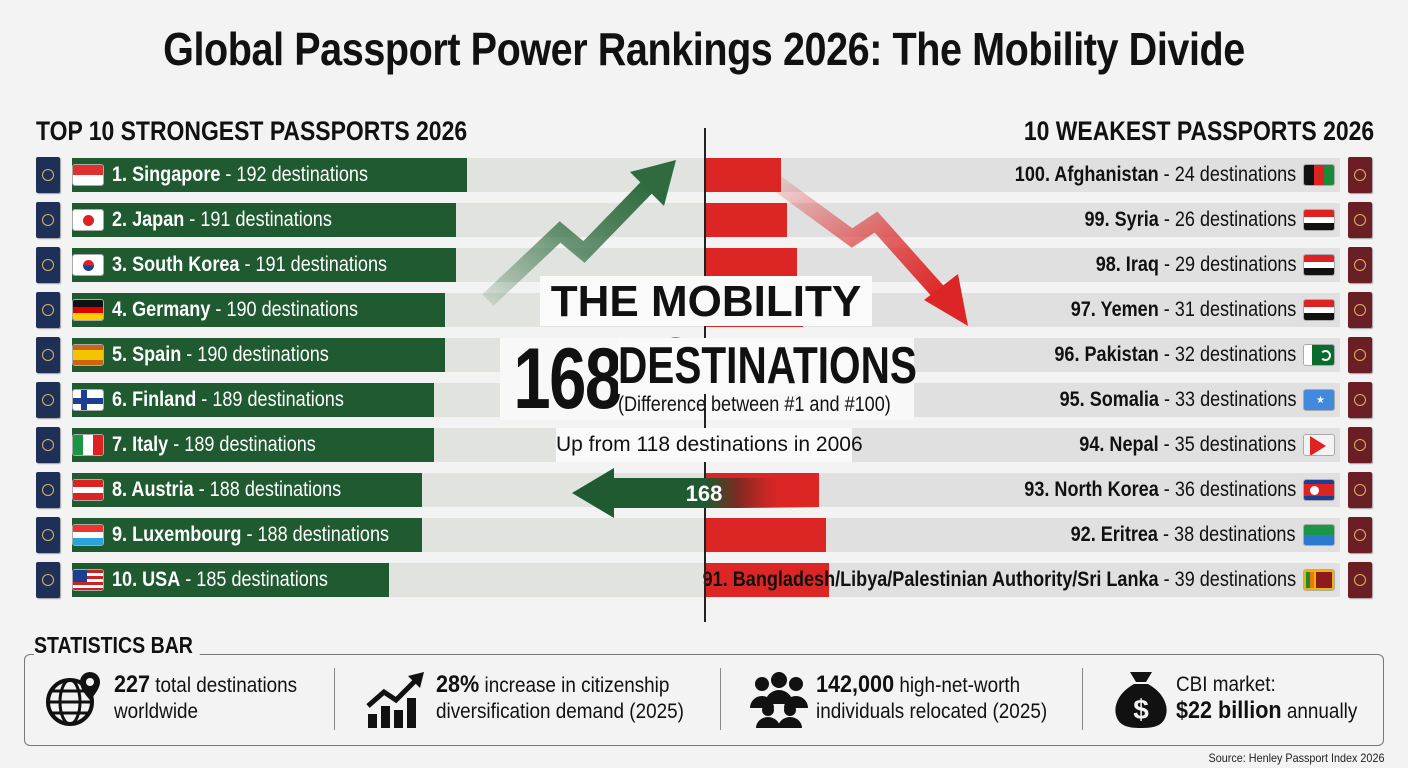 The image size is (1408, 768). I want to click on strong-destination-count: - 190 destinations, so click(284, 309).